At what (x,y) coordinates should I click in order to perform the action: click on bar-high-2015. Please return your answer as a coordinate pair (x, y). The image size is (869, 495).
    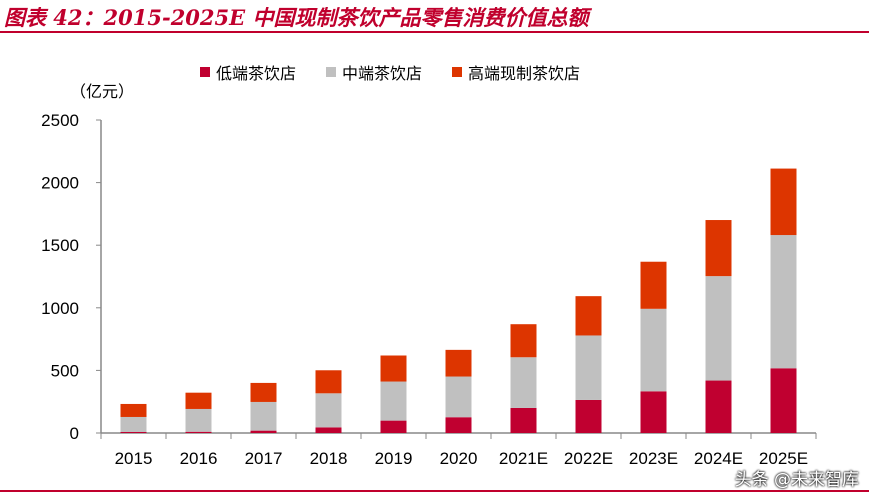
    Looking at the image, I should click on (133, 410).